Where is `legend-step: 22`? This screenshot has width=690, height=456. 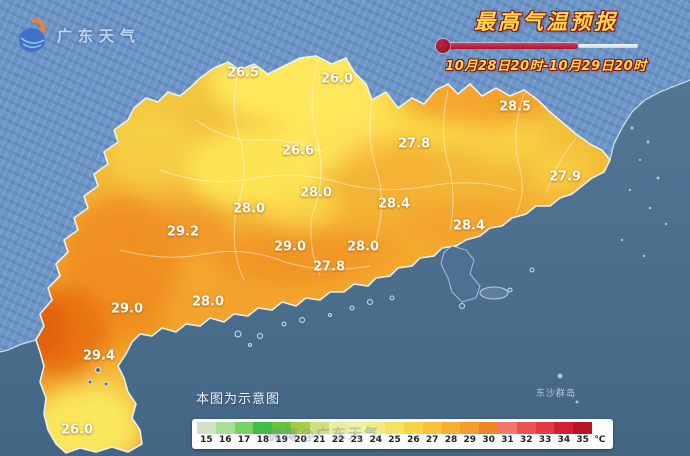 legend-step: 22 is located at coordinates (338, 434).